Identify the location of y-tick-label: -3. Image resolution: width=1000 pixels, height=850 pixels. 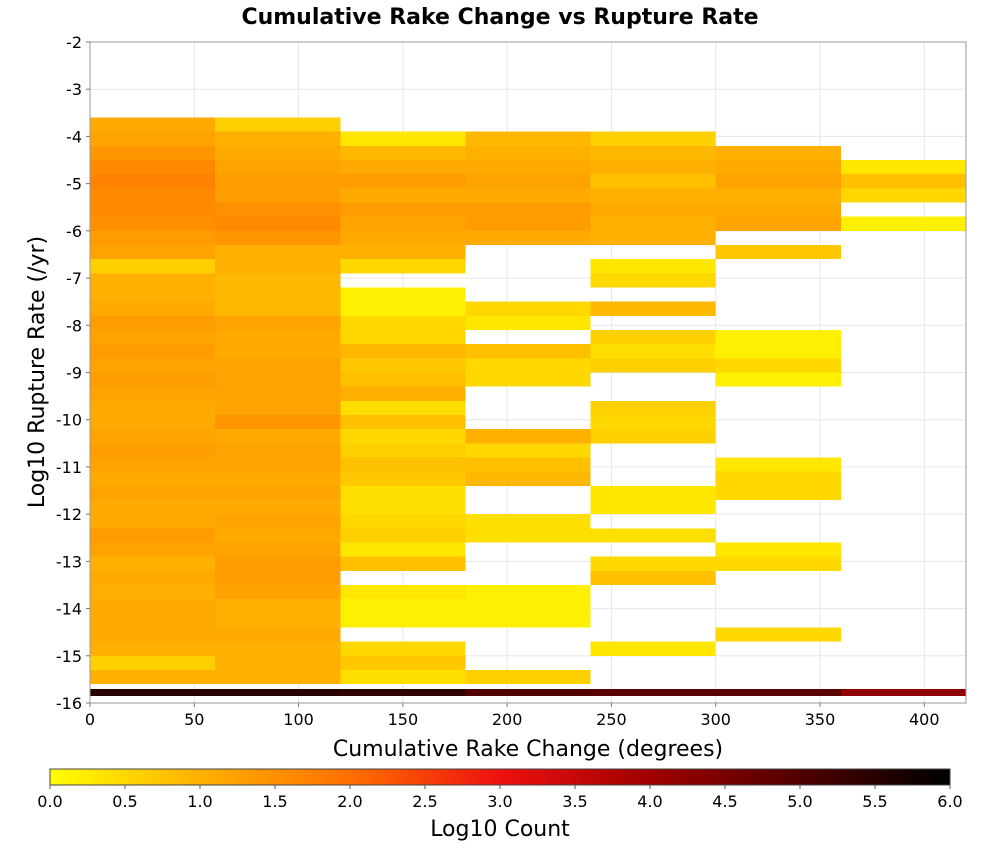
(74, 89).